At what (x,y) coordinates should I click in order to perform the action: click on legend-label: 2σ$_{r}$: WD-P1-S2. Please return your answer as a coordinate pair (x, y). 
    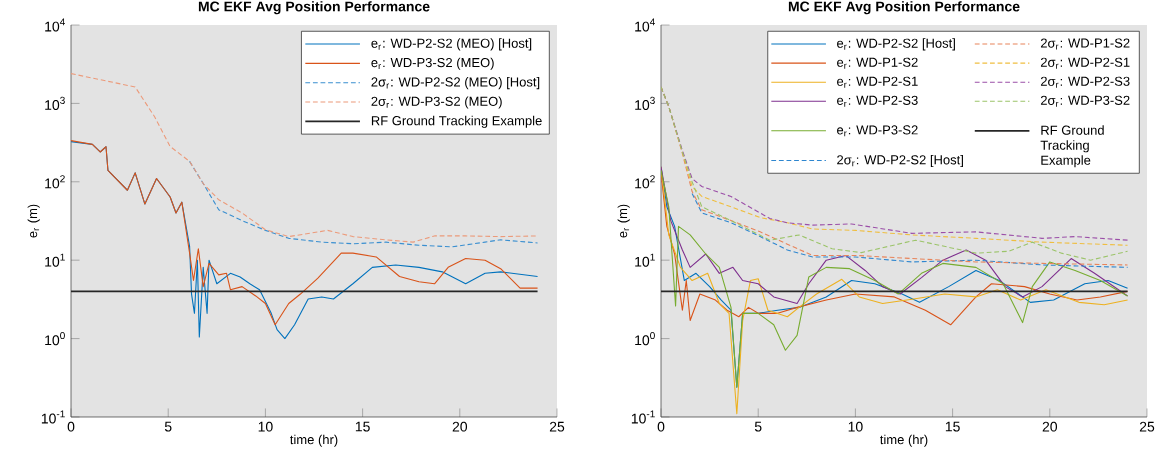
    Looking at the image, I should click on (1085, 44).